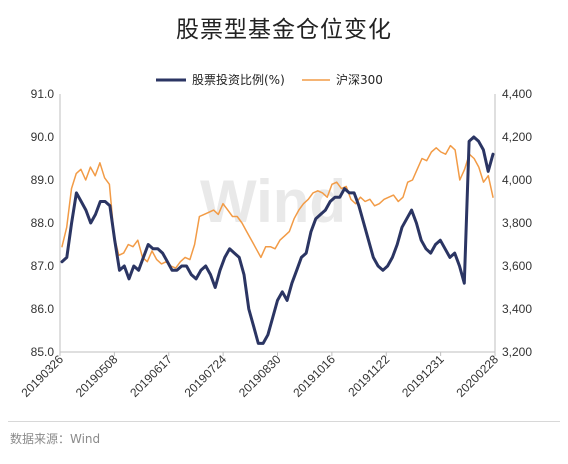 The image size is (568, 464). I want to click on x-tick-label: 20191231, so click(423, 376).